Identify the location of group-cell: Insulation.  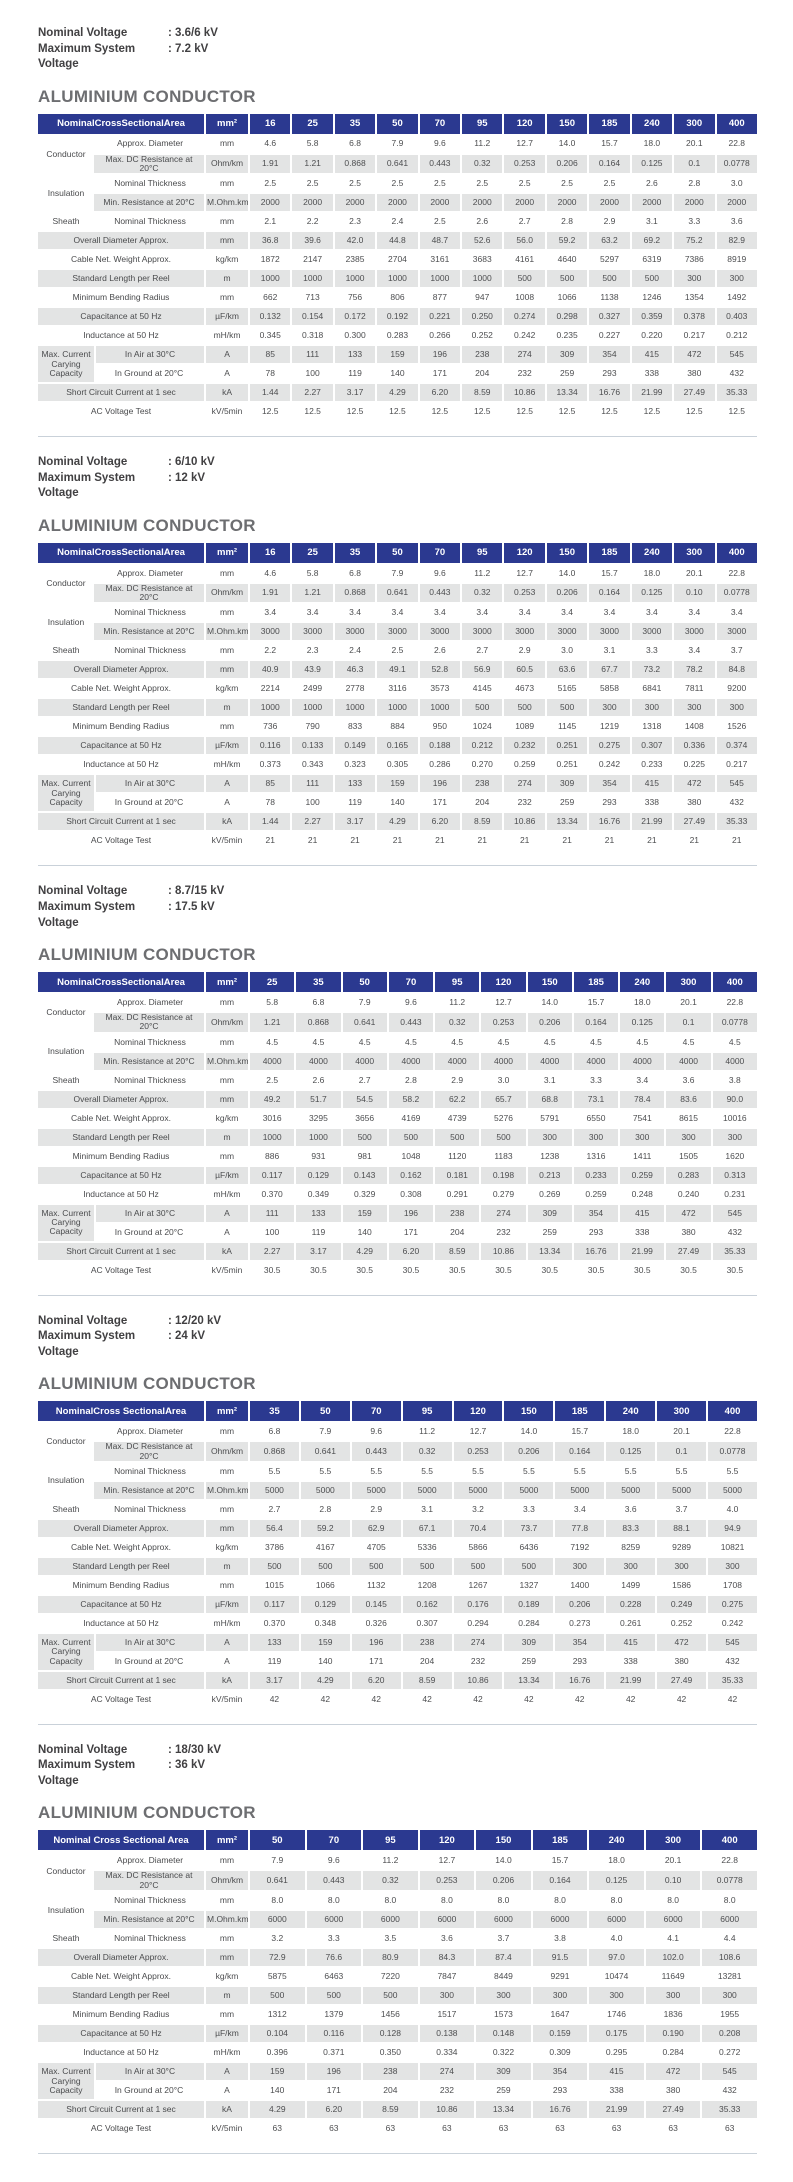
(66, 1479).